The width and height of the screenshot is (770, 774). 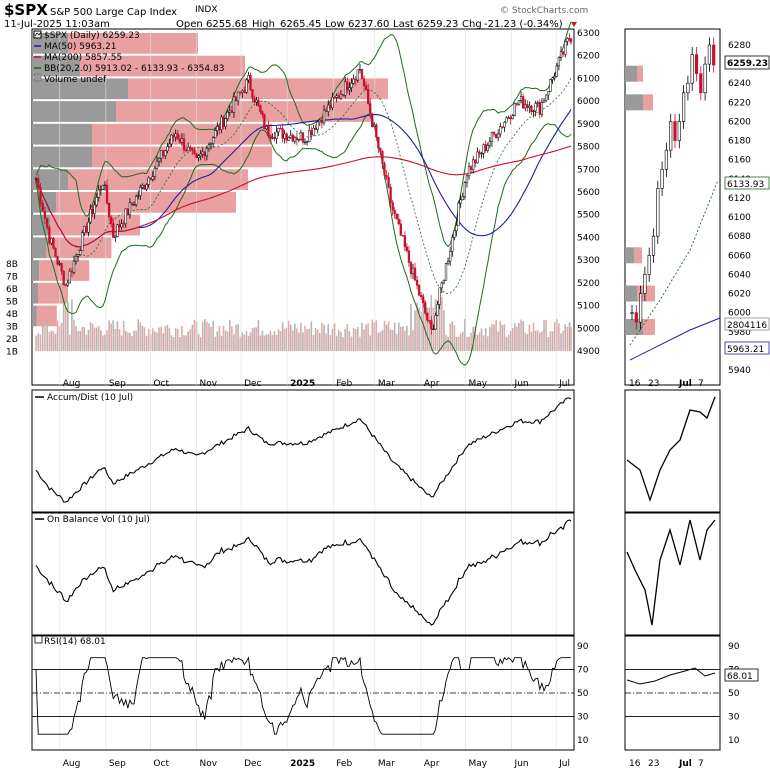 I want to click on price-tick-label: 6200, so click(x=588, y=57).